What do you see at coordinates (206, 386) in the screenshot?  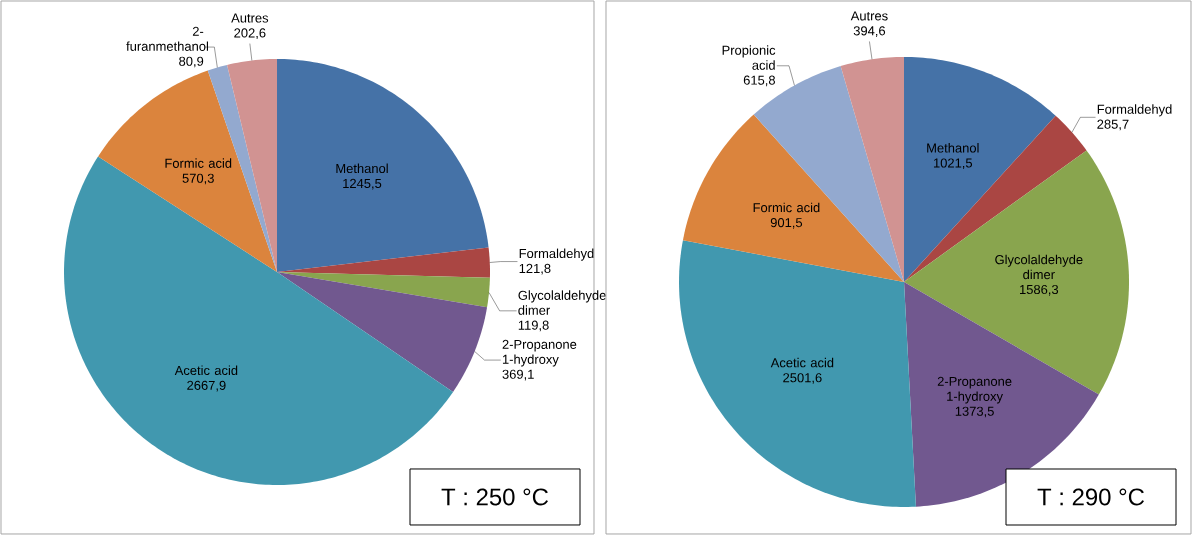 I see `data-label: 2667,9` at bounding box center [206, 386].